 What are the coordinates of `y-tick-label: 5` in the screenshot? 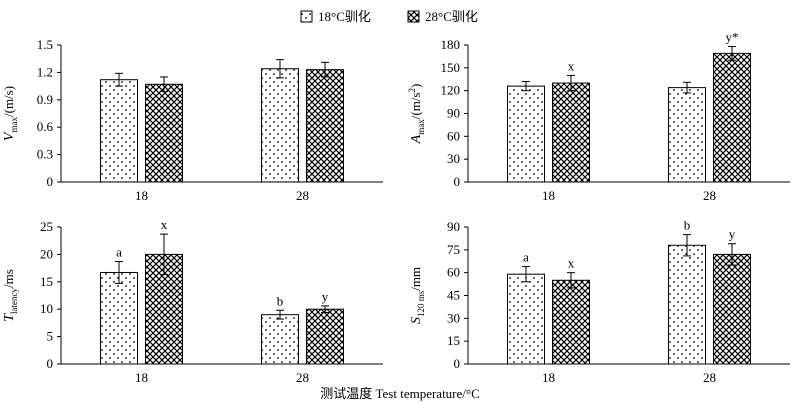 It's located at (50, 336).